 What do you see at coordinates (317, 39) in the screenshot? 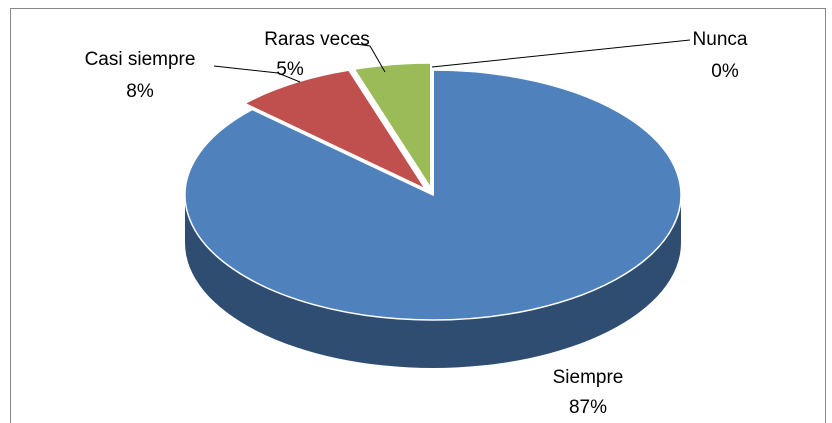
I see `slice-label: Raras veces` at bounding box center [317, 39].